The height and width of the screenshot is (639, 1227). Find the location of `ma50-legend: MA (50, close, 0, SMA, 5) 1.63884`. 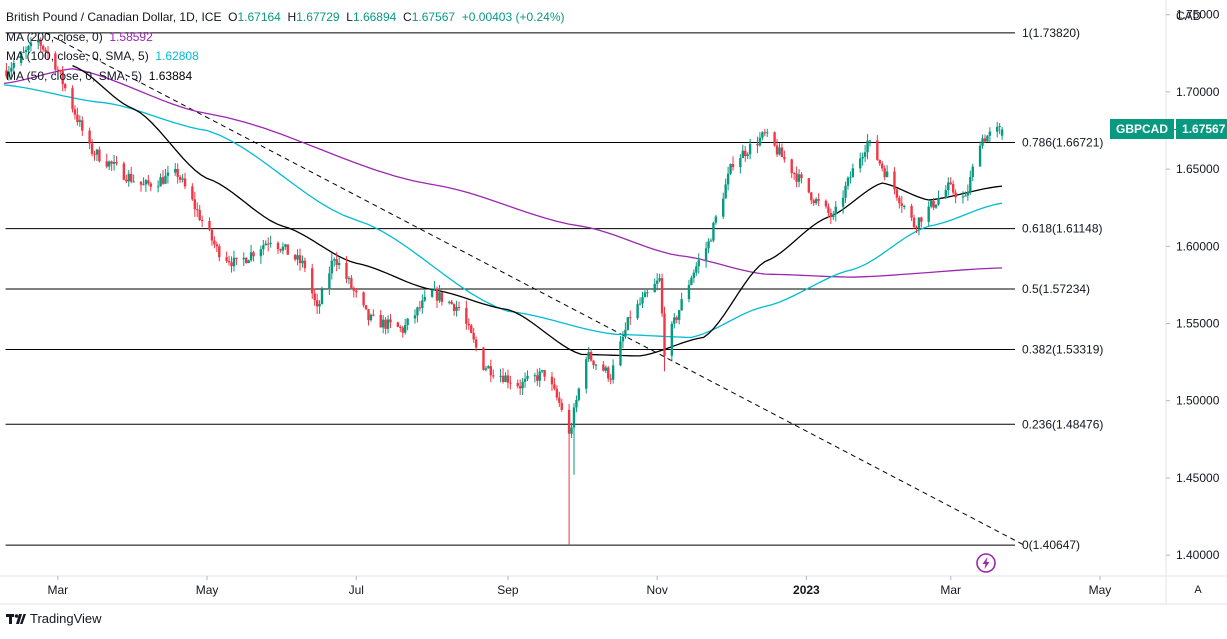

ma50-legend: MA (50, close, 0, SMA, 5) 1.63884 is located at coordinates (285, 77).